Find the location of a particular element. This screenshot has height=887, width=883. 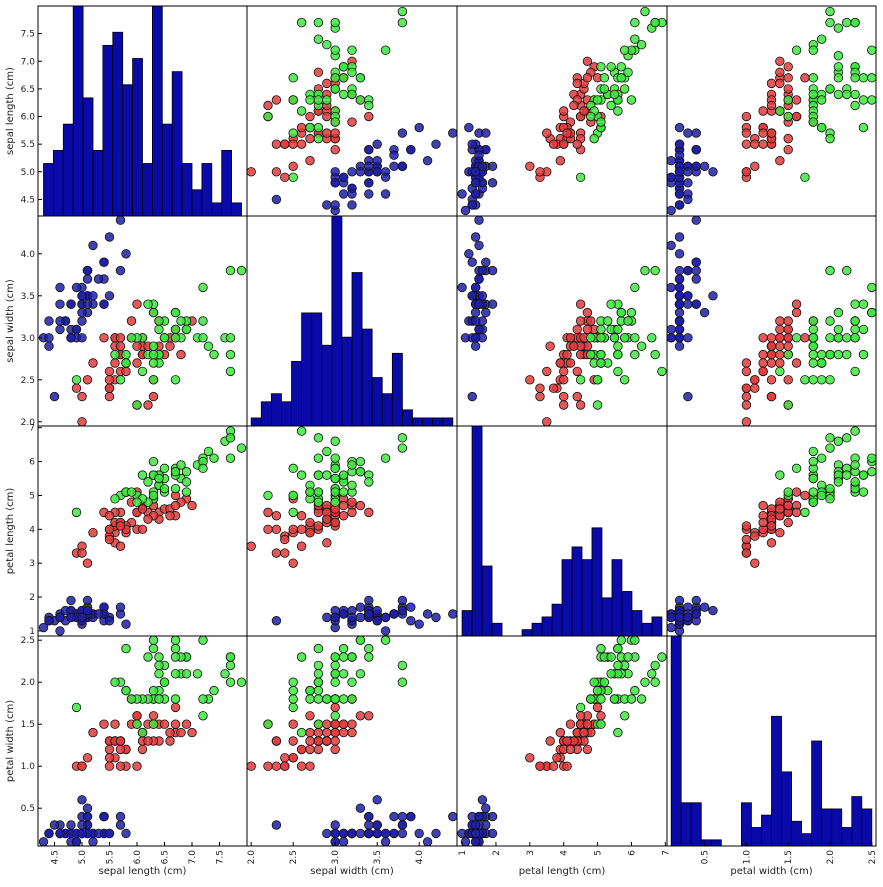

y-axis-title: sepal length (cm) is located at coordinates (10, 111).